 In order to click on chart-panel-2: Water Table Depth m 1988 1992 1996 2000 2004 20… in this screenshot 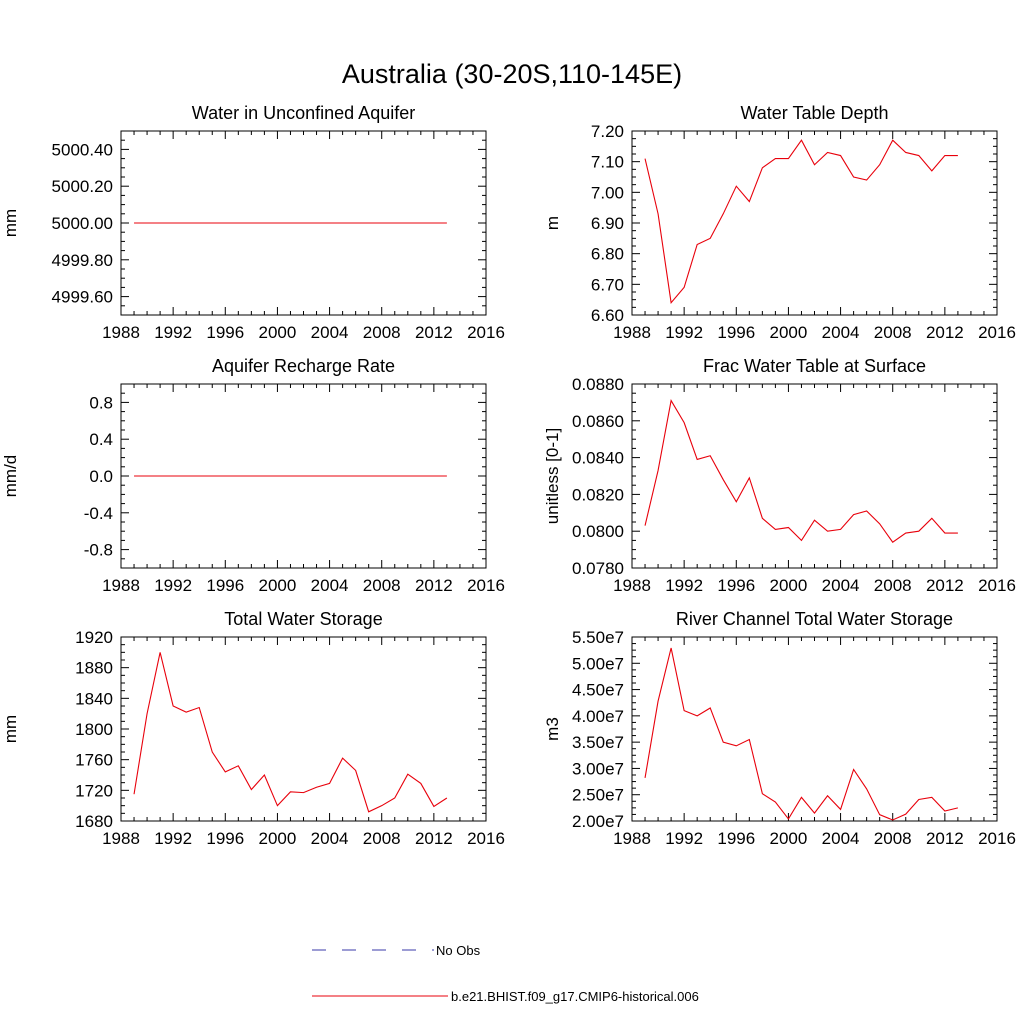, I will do `click(779, 222)`.